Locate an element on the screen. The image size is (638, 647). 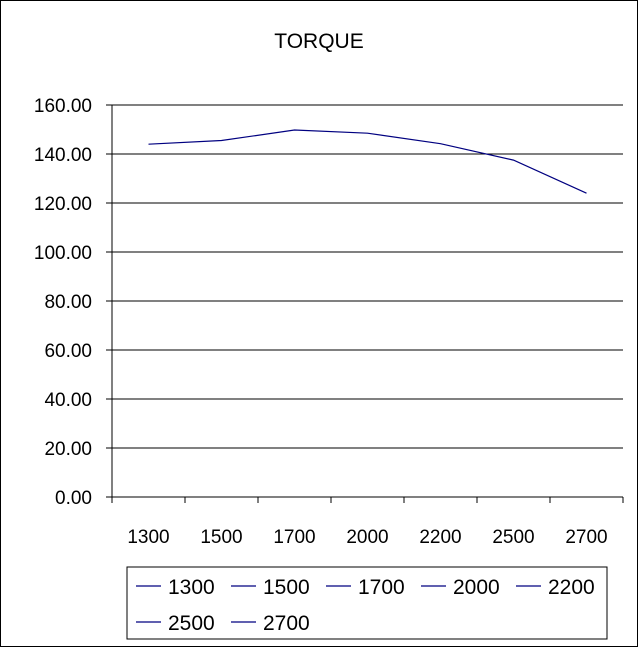
series-lines is located at coordinates (367, 161).